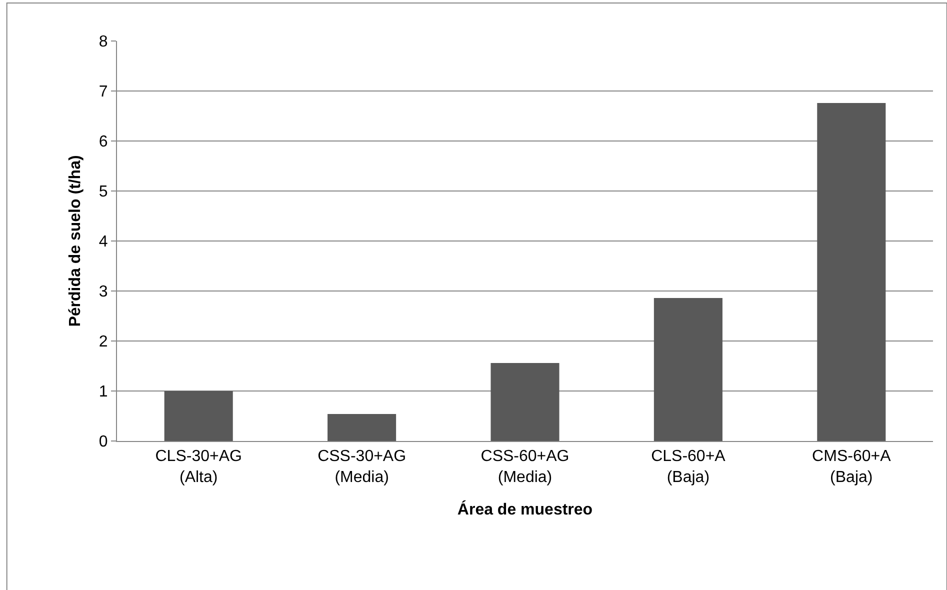 This screenshot has width=947, height=590. I want to click on y-tick-label: 7, so click(103, 92).